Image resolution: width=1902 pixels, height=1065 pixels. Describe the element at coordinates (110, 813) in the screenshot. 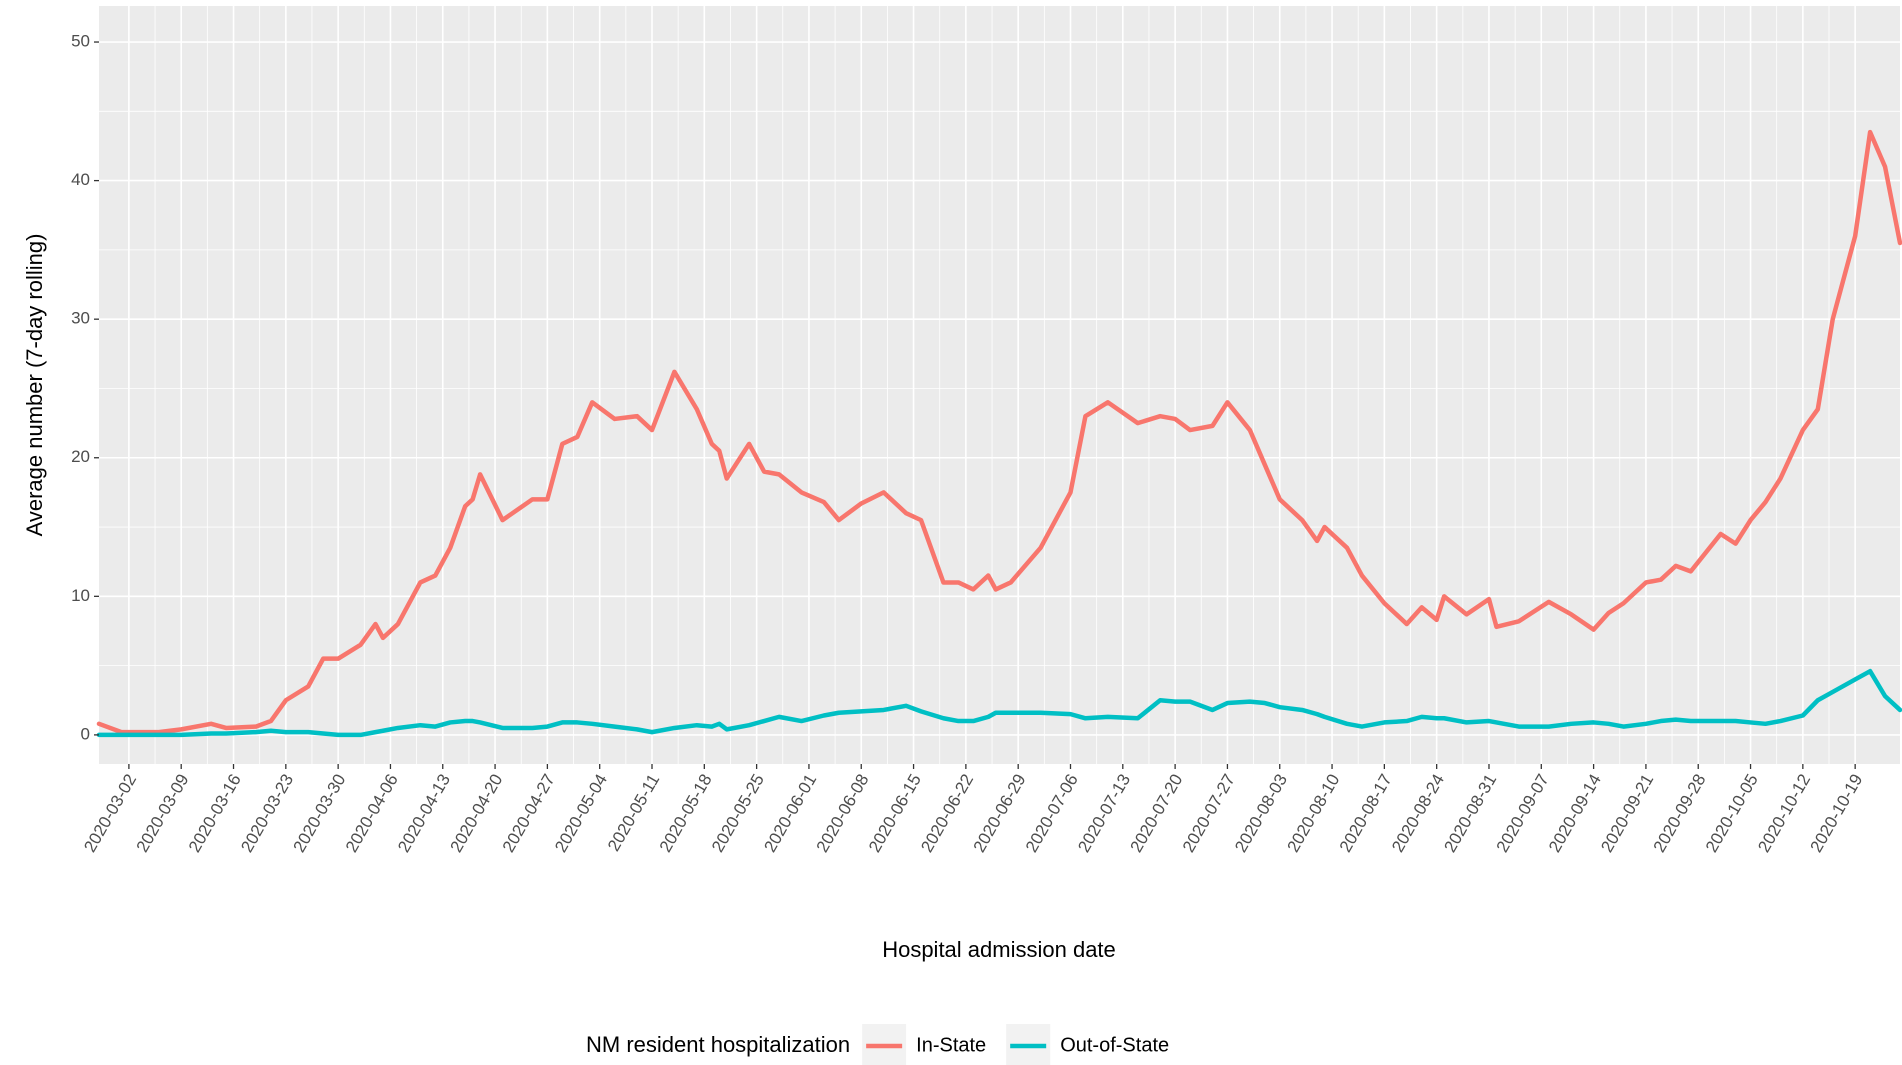

I see `x-tick-label: 2020-03-02` at that location.